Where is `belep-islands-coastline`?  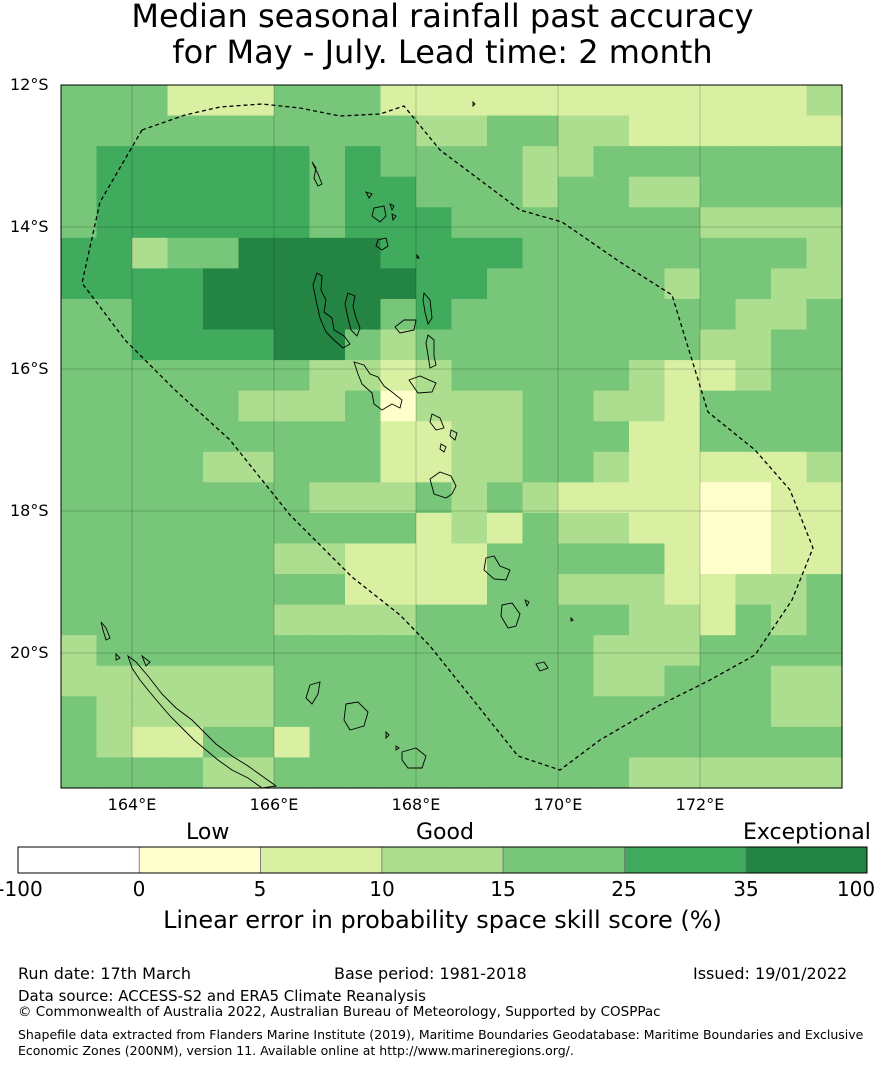 belep-islands-coastline is located at coordinates (105, 631).